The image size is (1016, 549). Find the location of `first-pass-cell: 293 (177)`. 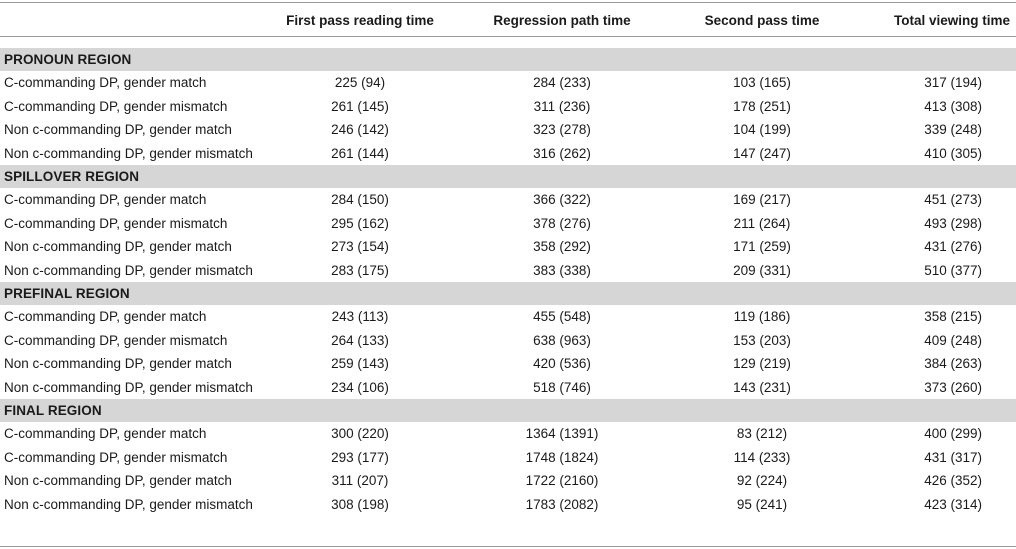

first-pass-cell: 293 (177) is located at coordinates (360, 457).